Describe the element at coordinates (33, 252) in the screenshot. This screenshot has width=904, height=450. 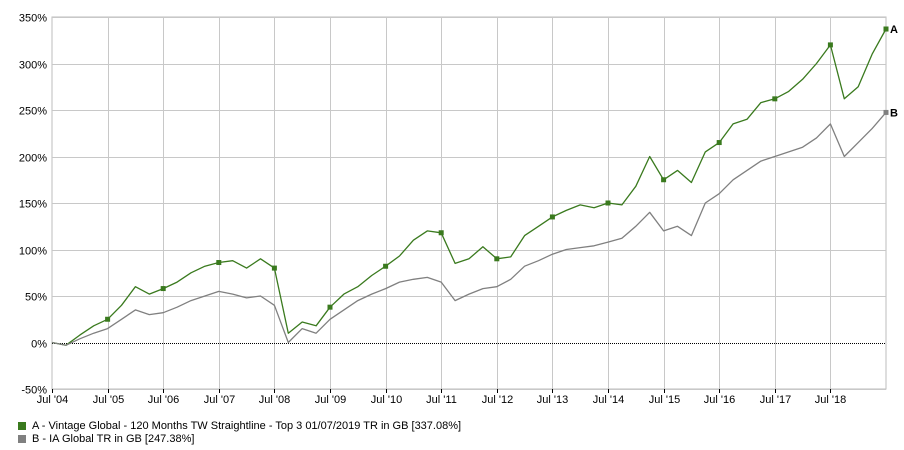
I see `y-tick-label: 100%` at that location.